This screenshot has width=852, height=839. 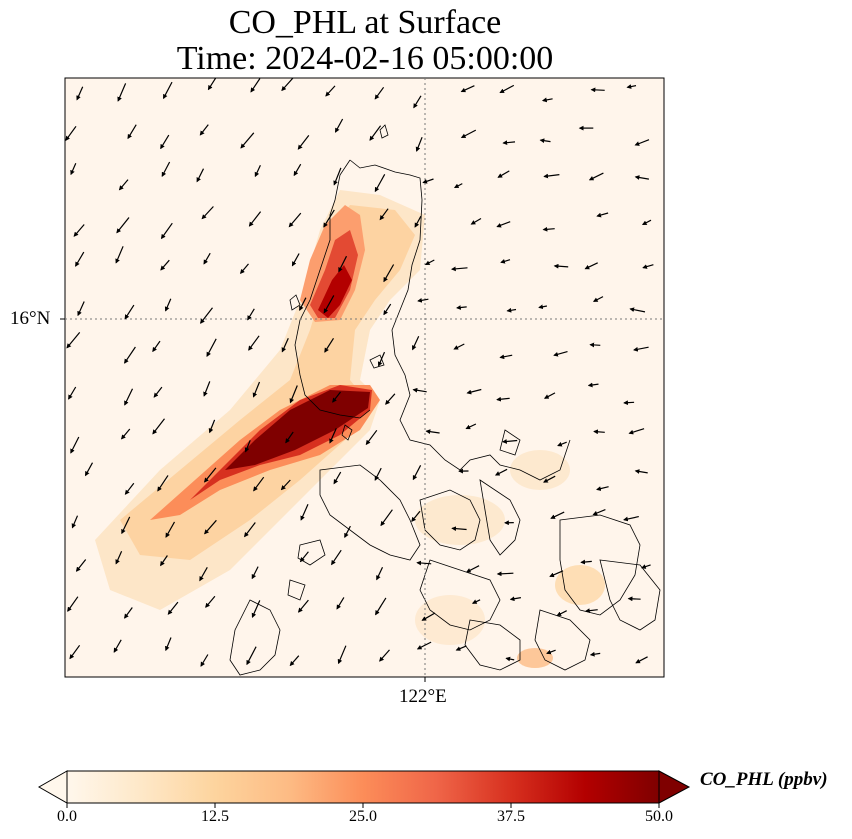 What do you see at coordinates (365, 22) in the screenshot?
I see `map-title-line1: CO_PHL at Surface` at bounding box center [365, 22].